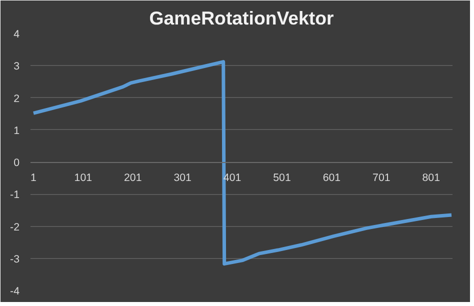  I want to click on x-tick-label: 201, so click(133, 178).